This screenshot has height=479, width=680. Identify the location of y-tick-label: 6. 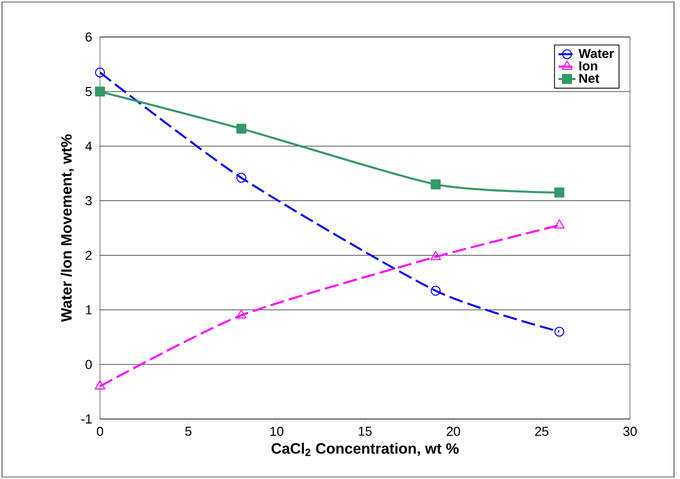
(89, 37).